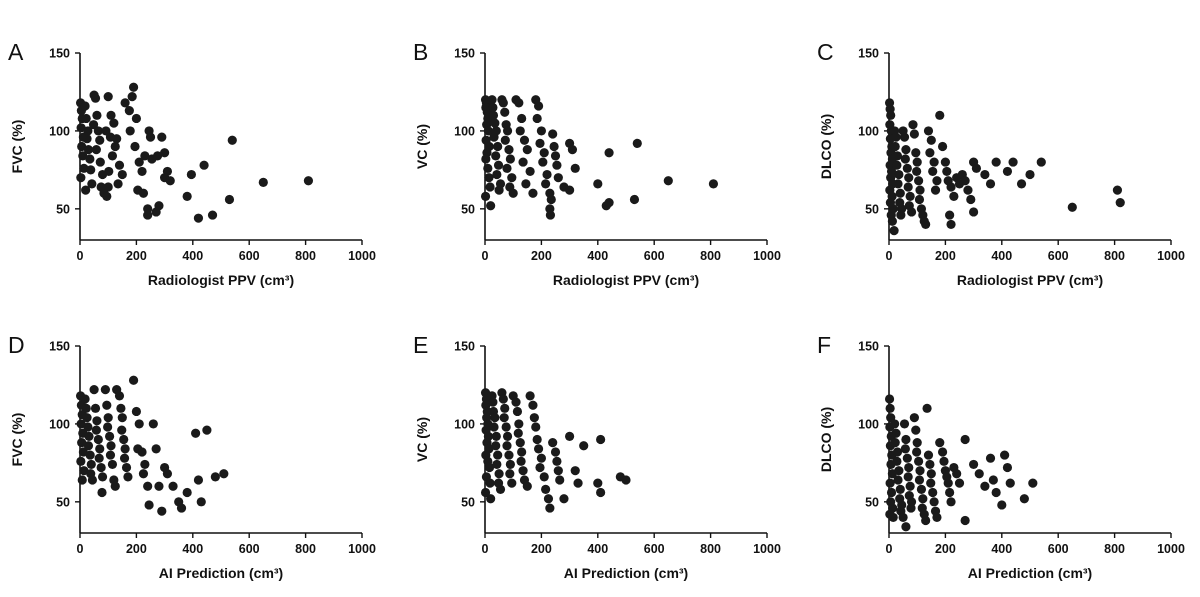 The image size is (1200, 597). What do you see at coordinates (654, 549) in the screenshot?
I see `x-tick-label: 600` at bounding box center [654, 549].